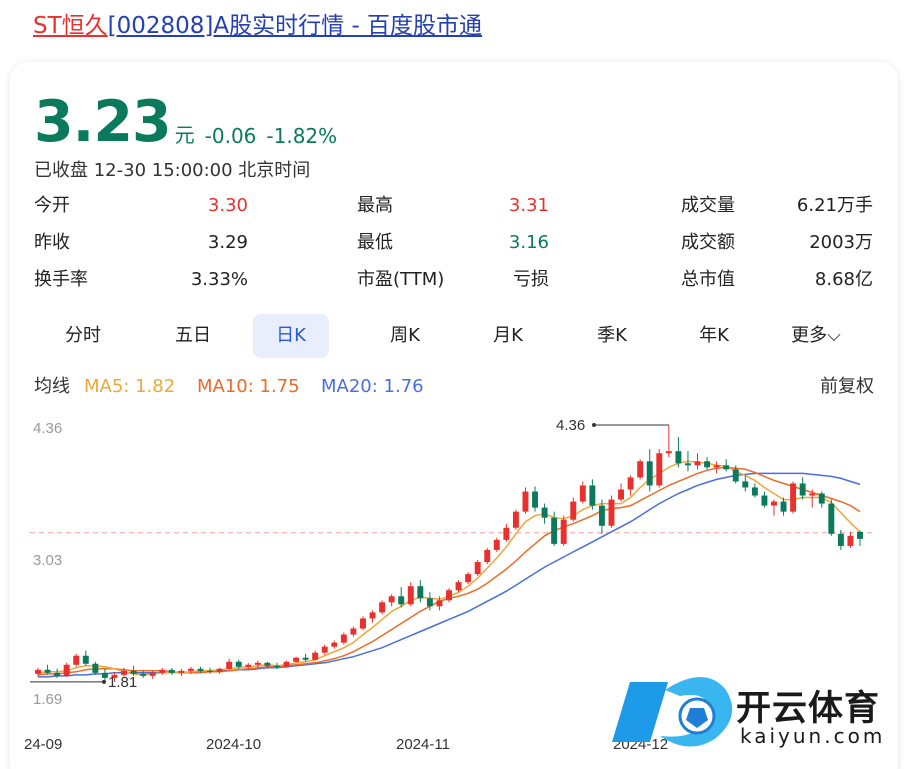 The width and height of the screenshot is (909, 769). I want to click on price-unit: 元, so click(184, 135).